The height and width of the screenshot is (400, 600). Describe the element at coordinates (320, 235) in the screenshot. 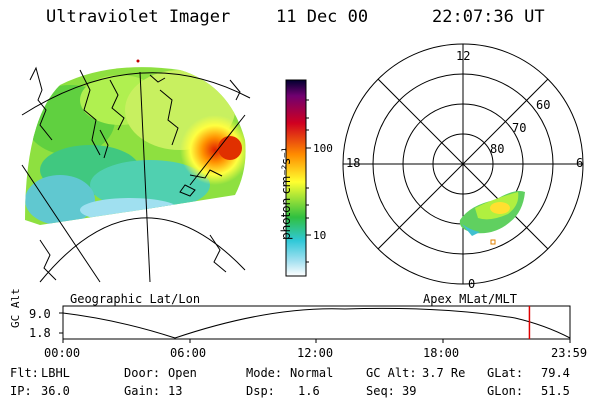

I see `colorbar-tick-label-10: 10` at that location.